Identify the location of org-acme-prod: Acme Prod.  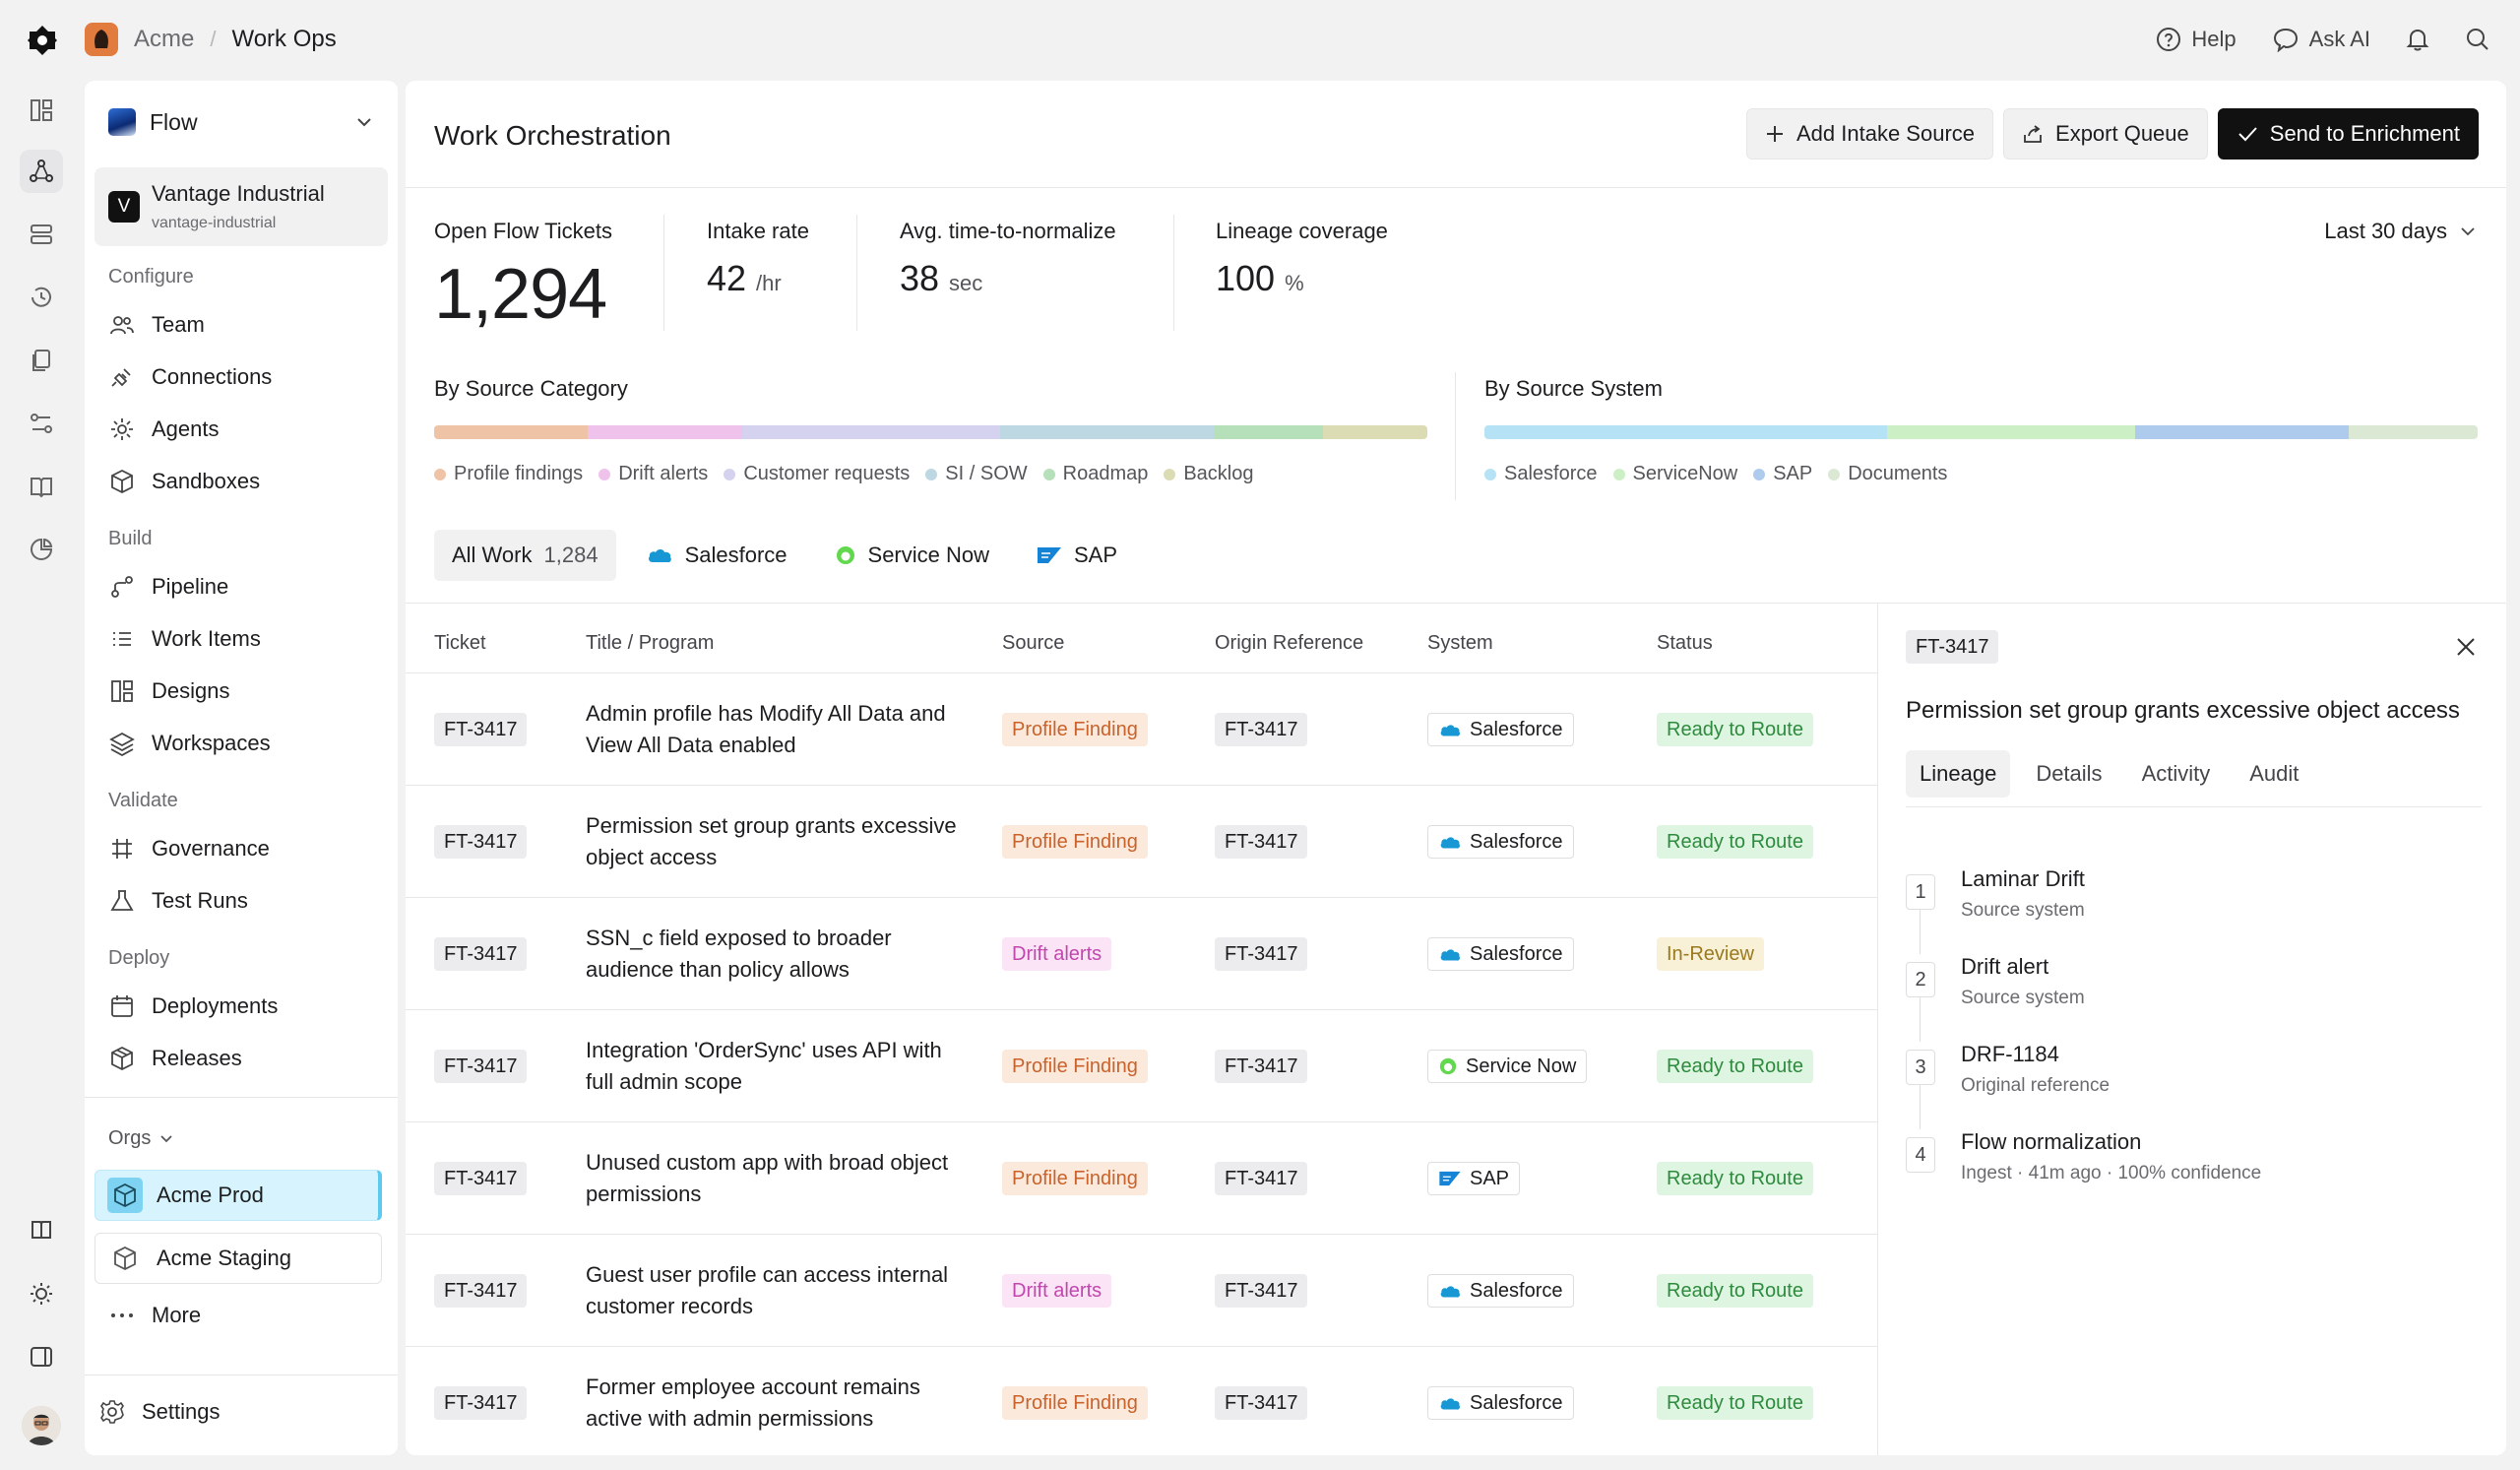
(238, 1195).